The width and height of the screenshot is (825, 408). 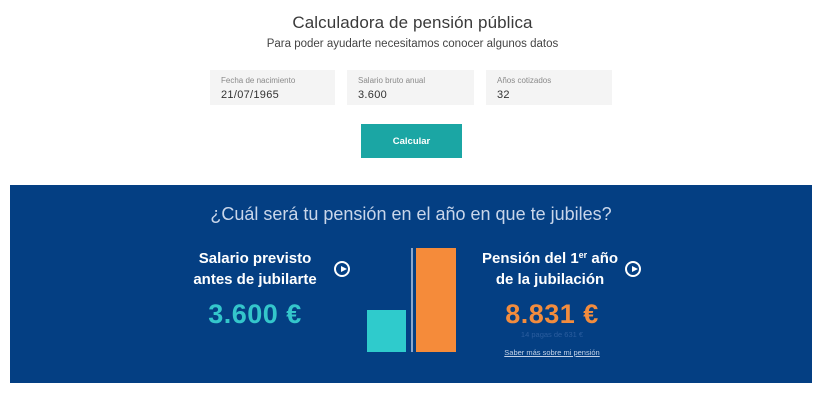 What do you see at coordinates (373, 95) in the screenshot?
I see `annual-salary-value: 3.600` at bounding box center [373, 95].